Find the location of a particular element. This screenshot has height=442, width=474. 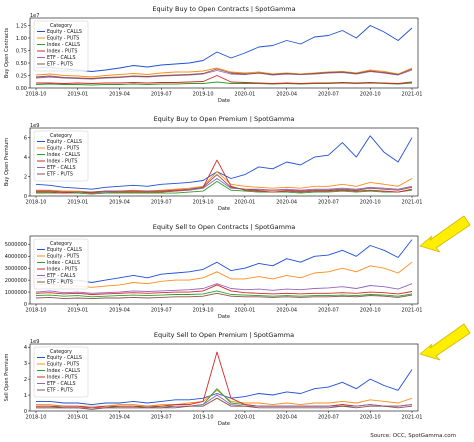

y-tick-label: 5000000 is located at coordinates (16, 245).